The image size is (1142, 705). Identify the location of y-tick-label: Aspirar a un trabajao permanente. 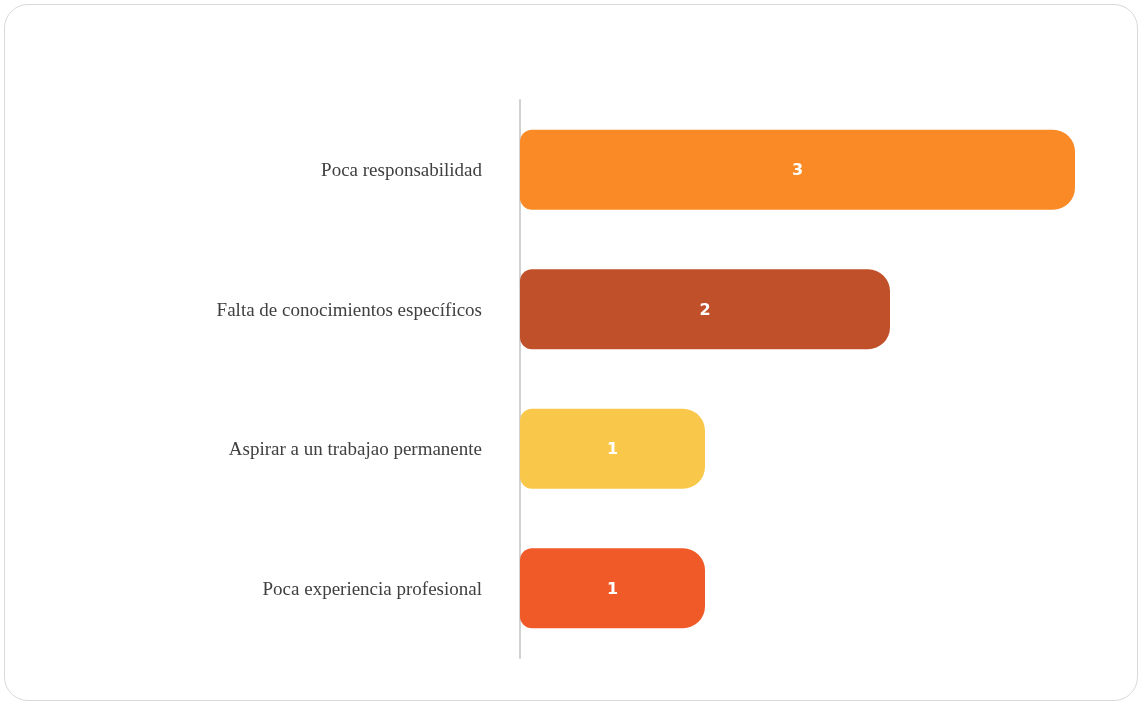
(355, 449).